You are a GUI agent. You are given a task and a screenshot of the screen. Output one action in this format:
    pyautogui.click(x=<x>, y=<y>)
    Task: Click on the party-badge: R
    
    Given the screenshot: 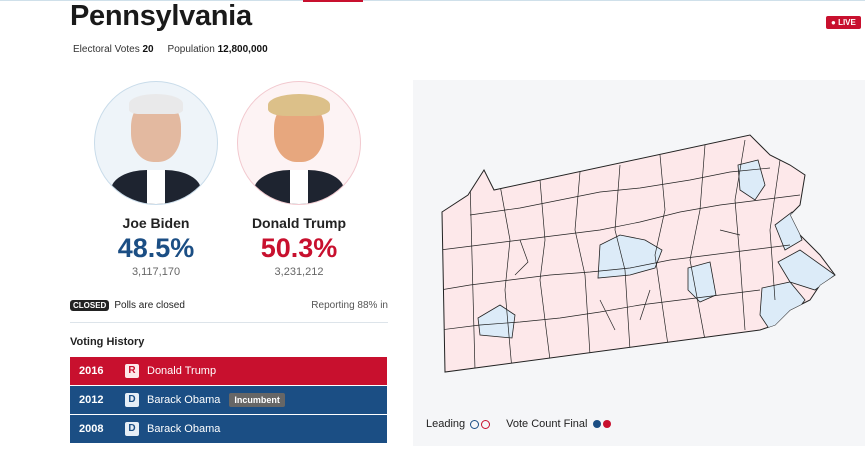 What is the action you would take?
    pyautogui.click(x=132, y=371)
    